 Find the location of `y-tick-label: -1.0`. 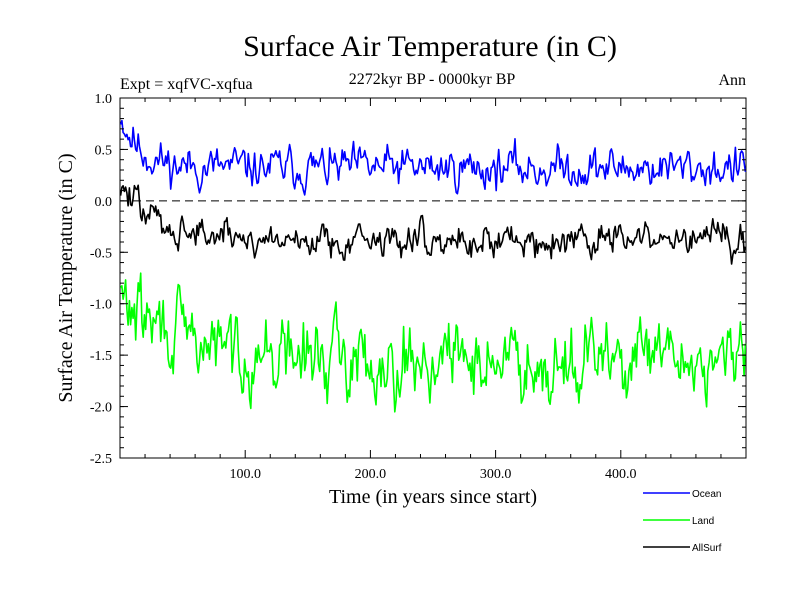

y-tick-label: -1.0 is located at coordinates (101, 305).